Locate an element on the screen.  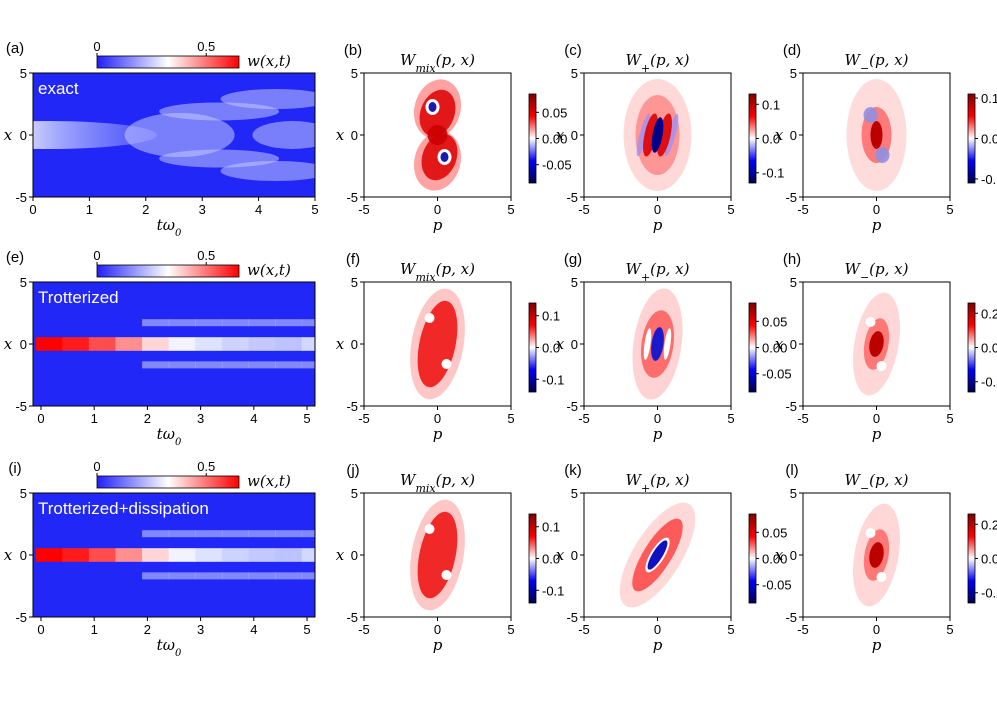
colorbar-tick-label: 0 is located at coordinates (96, 46).